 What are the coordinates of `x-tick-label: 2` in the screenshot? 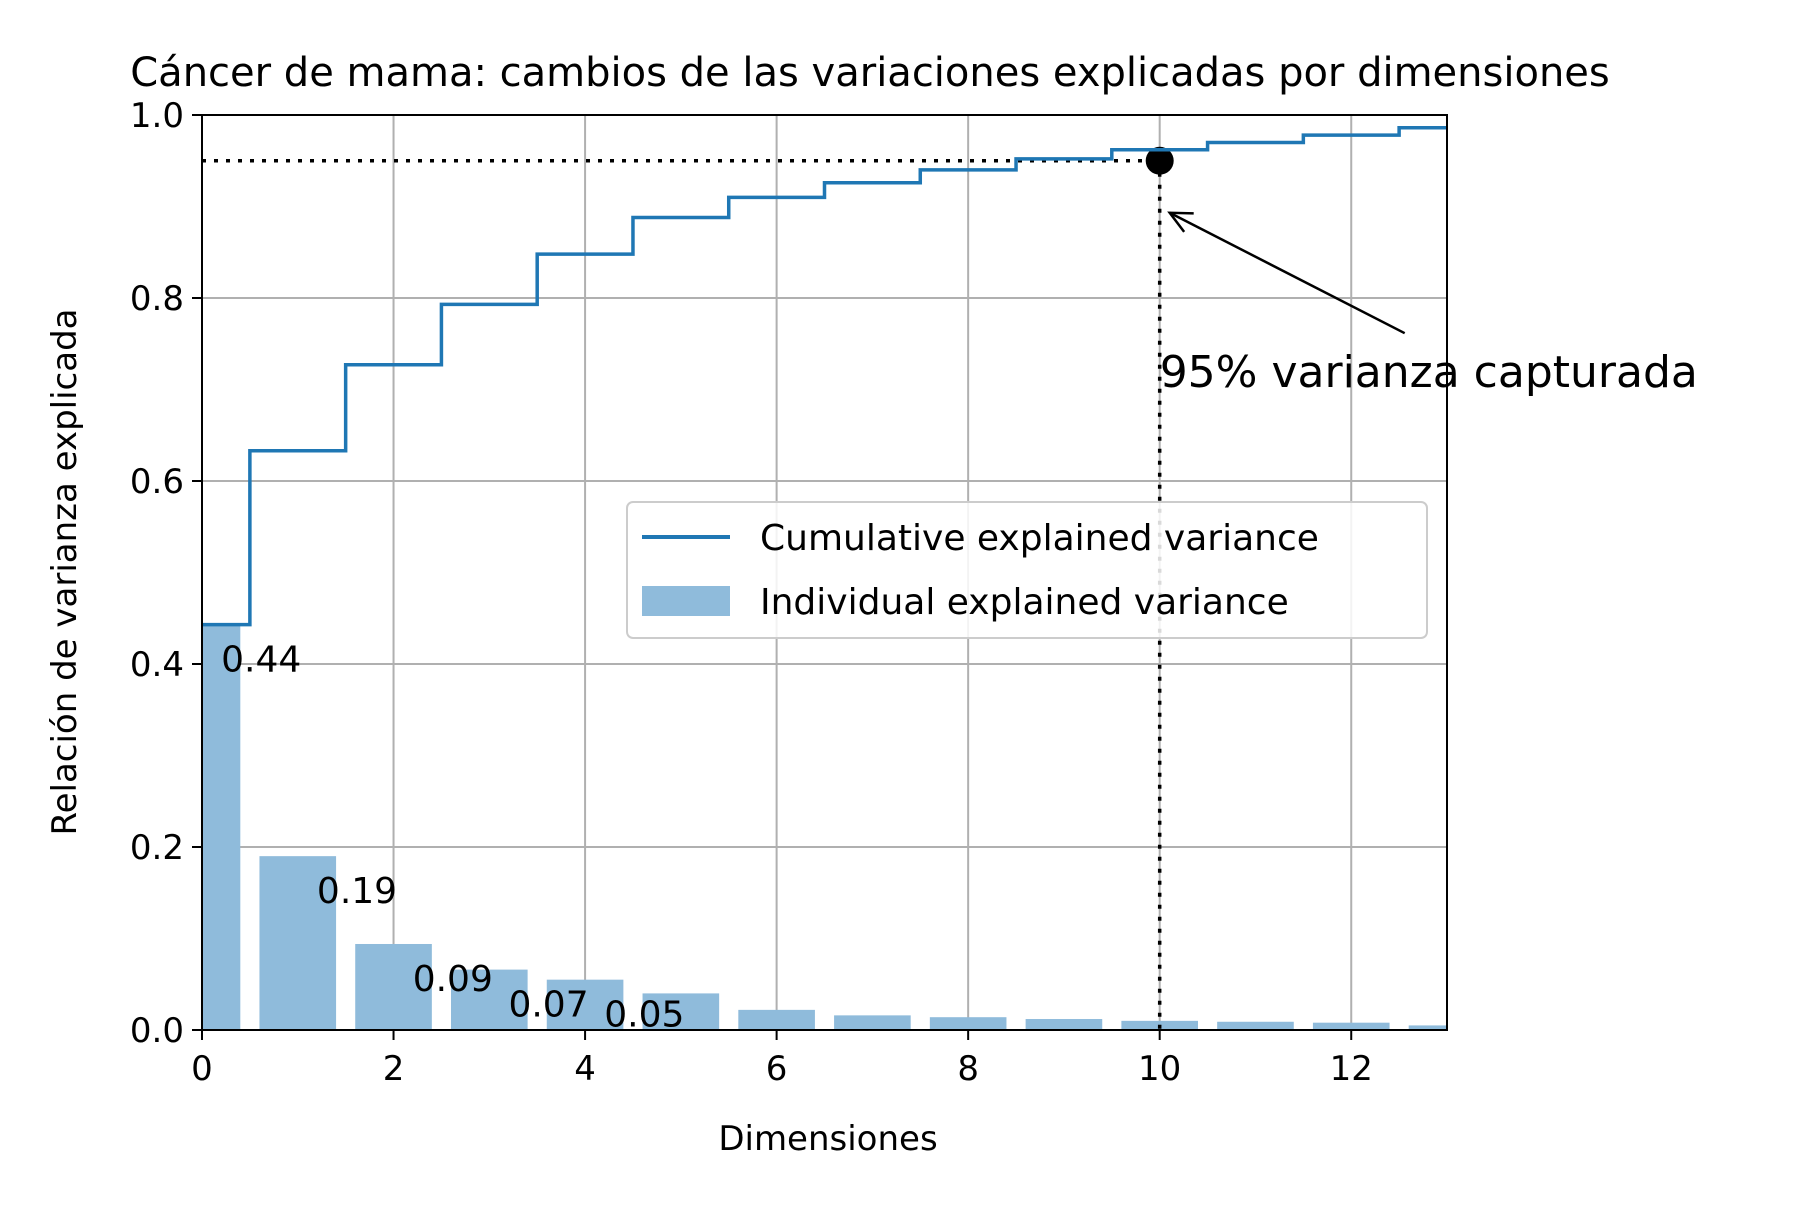 It's located at (394, 1069).